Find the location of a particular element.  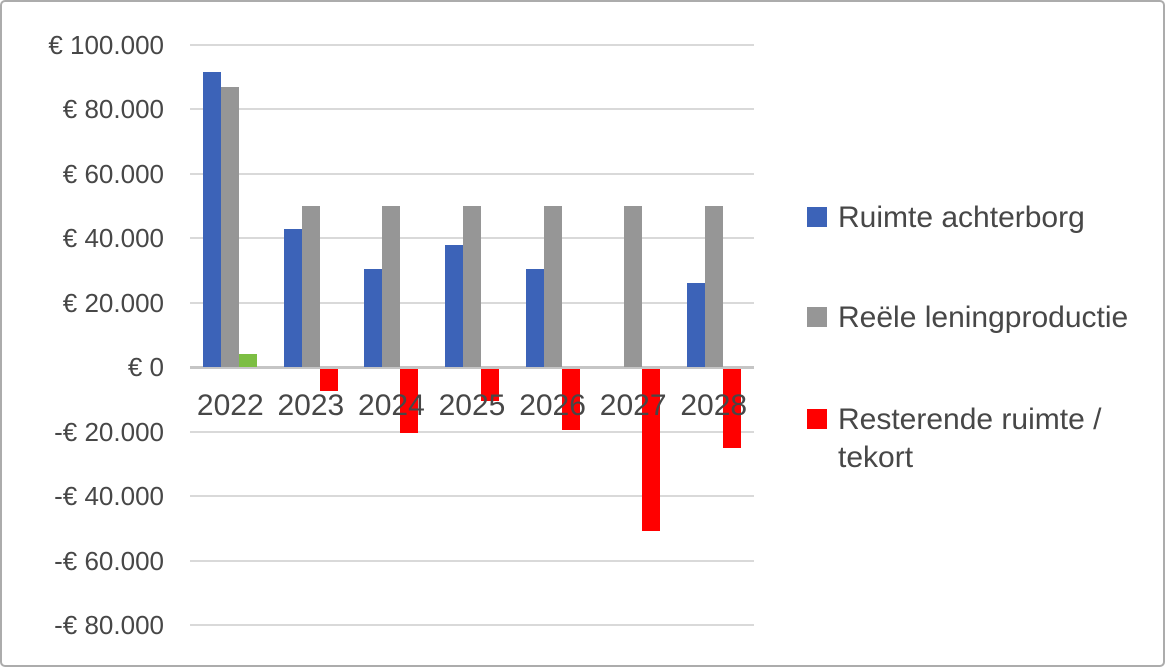

y-axis-tick-label: -€ 20.000 is located at coordinates (109, 431).